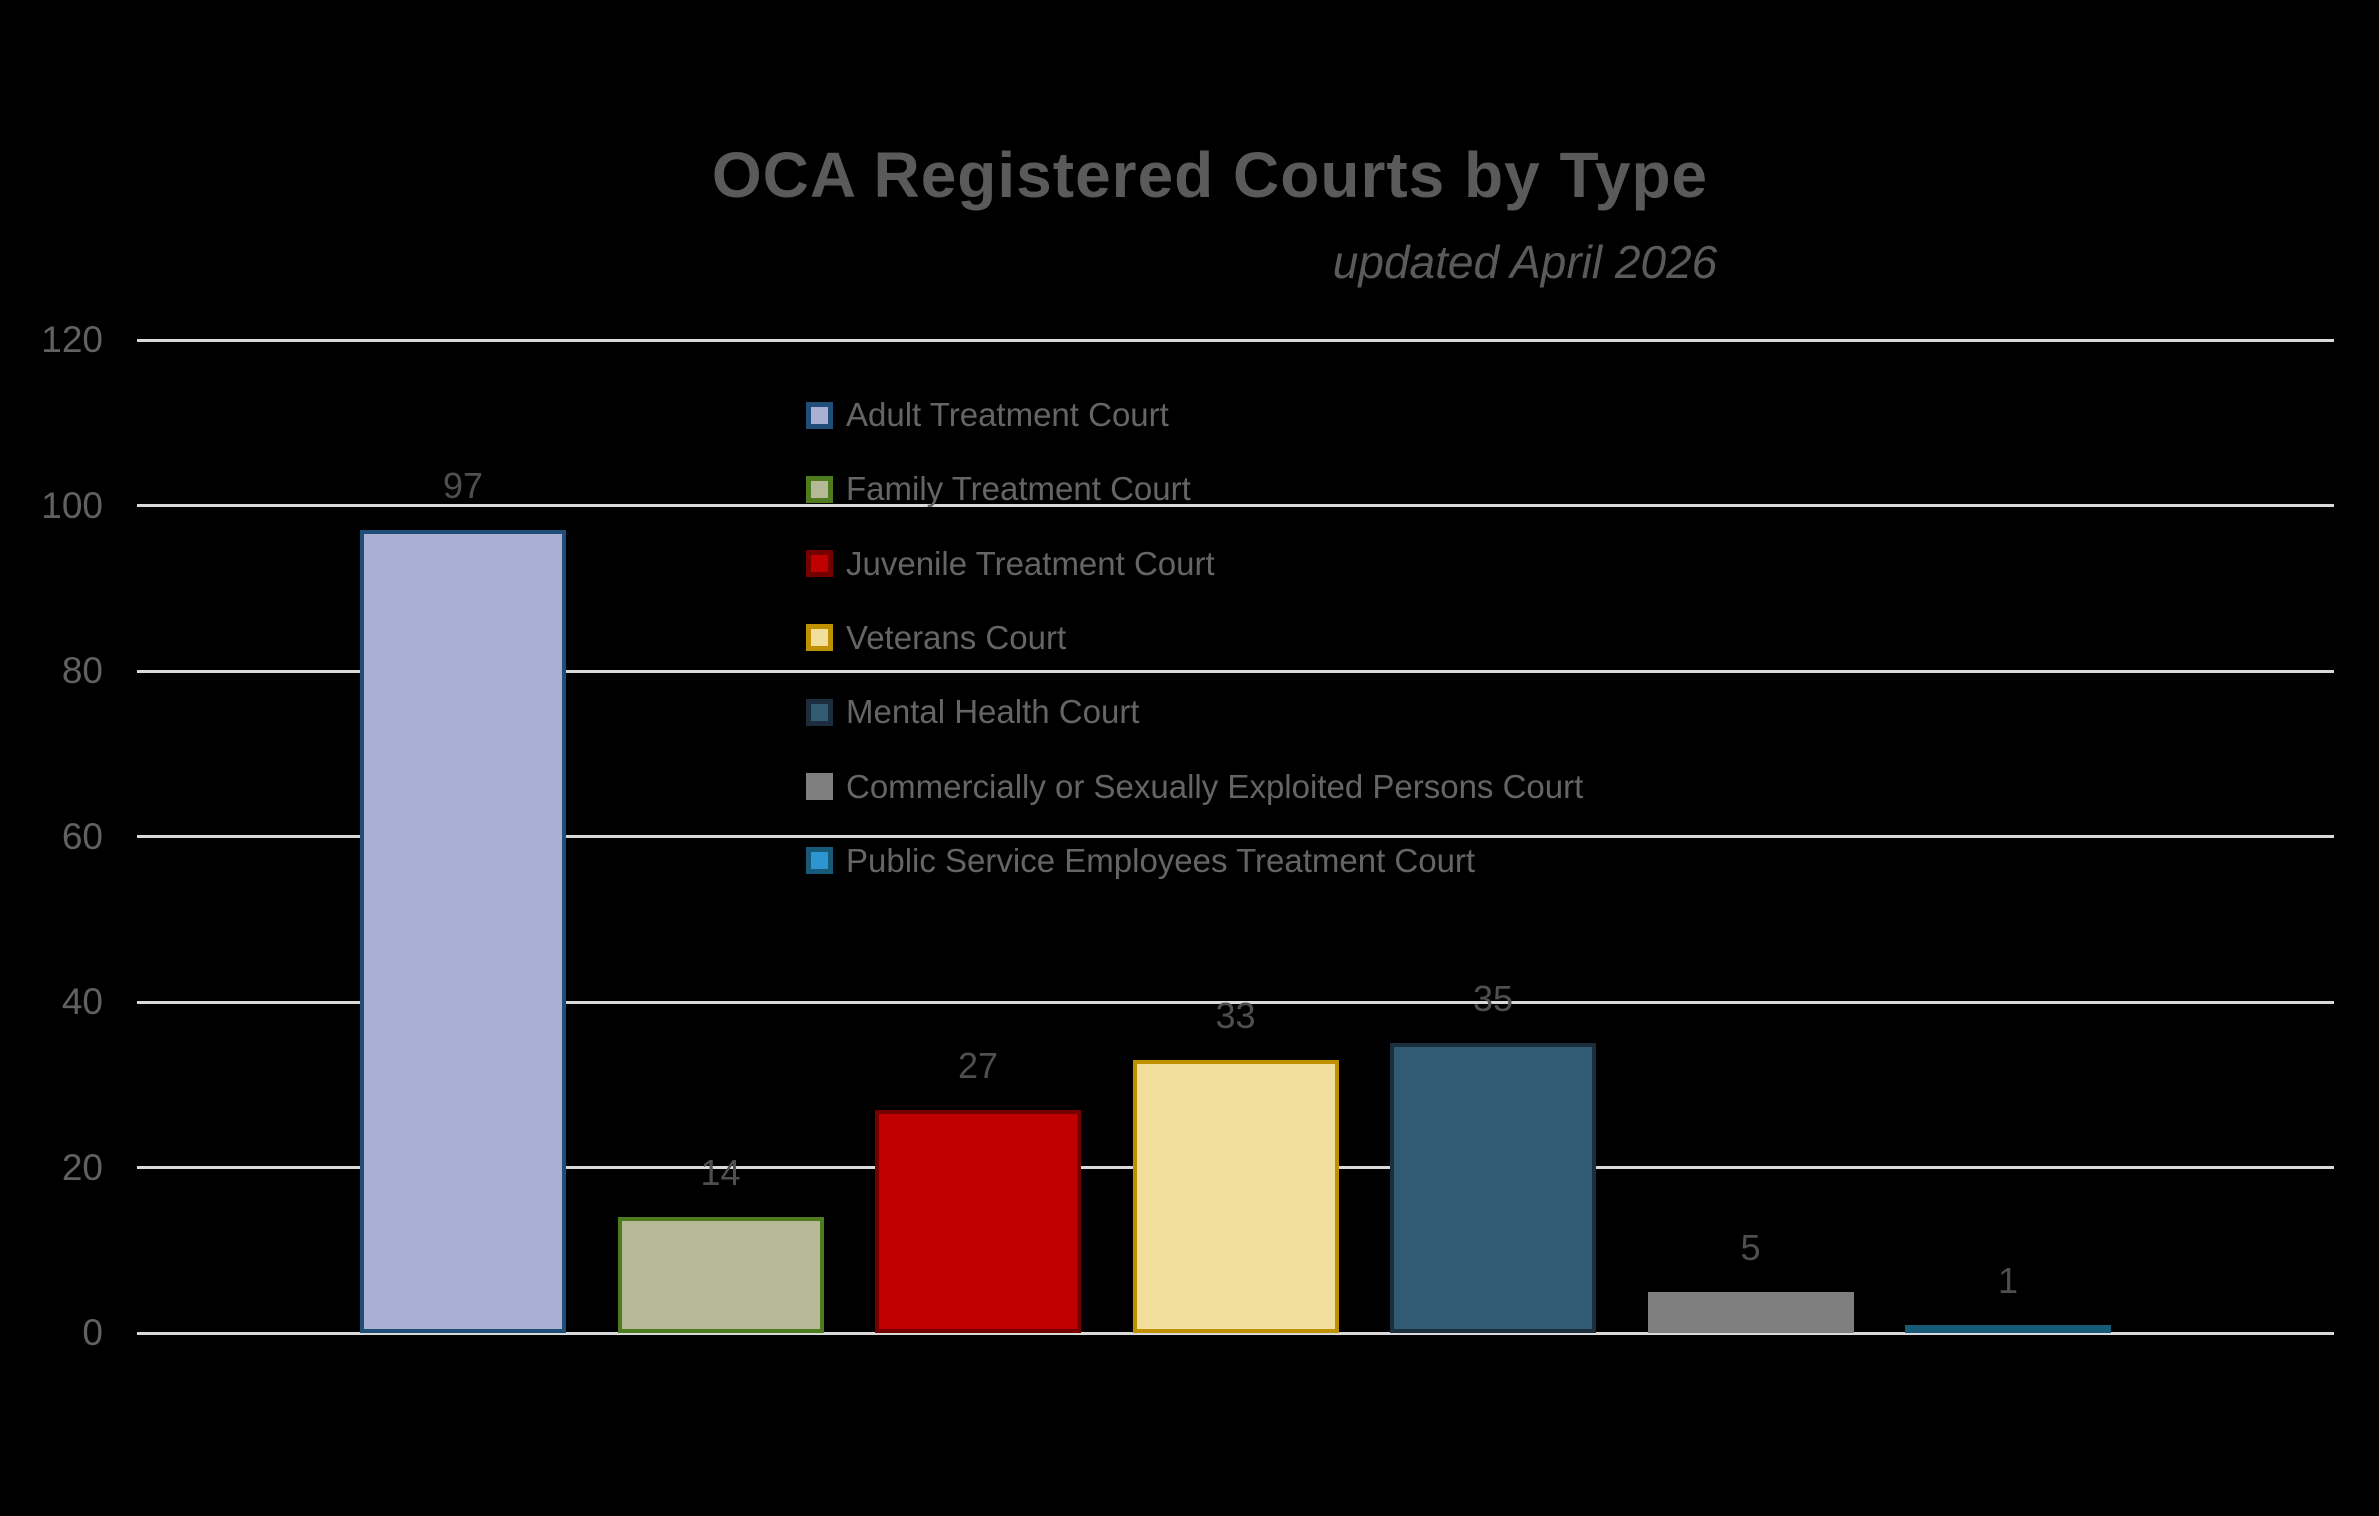  What do you see at coordinates (92, 1332) in the screenshot?
I see `y-axis-tick-label-0: 0` at bounding box center [92, 1332].